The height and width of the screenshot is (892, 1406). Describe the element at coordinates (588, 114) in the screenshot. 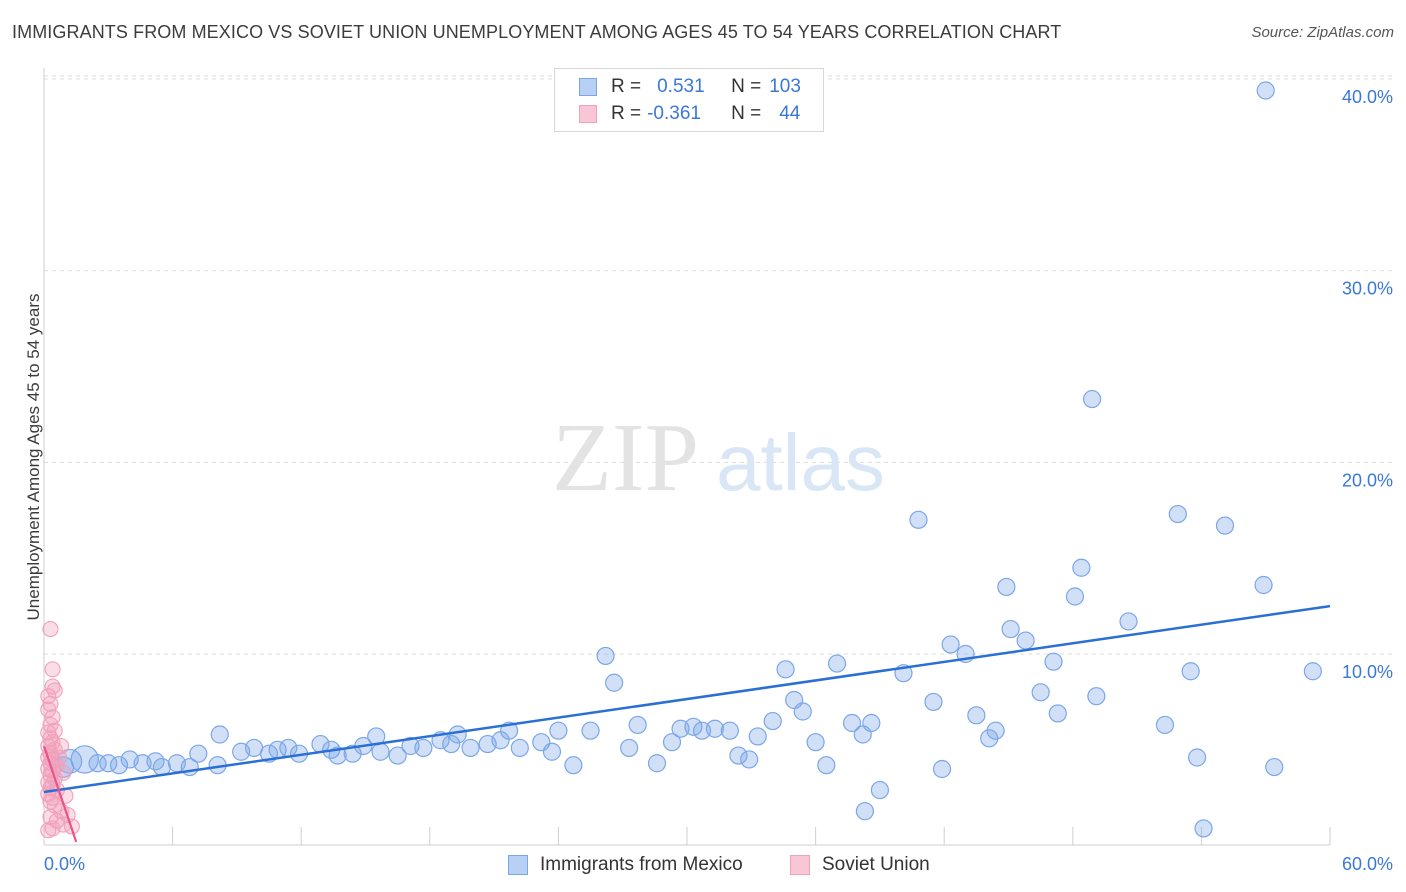

I see `legend-swatch-soviet` at that location.